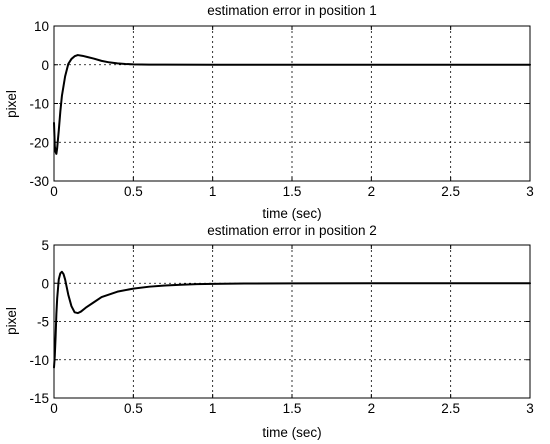  Describe the element at coordinates (292, 230) in the screenshot. I see `chart-title: estimation error in position 2` at that location.